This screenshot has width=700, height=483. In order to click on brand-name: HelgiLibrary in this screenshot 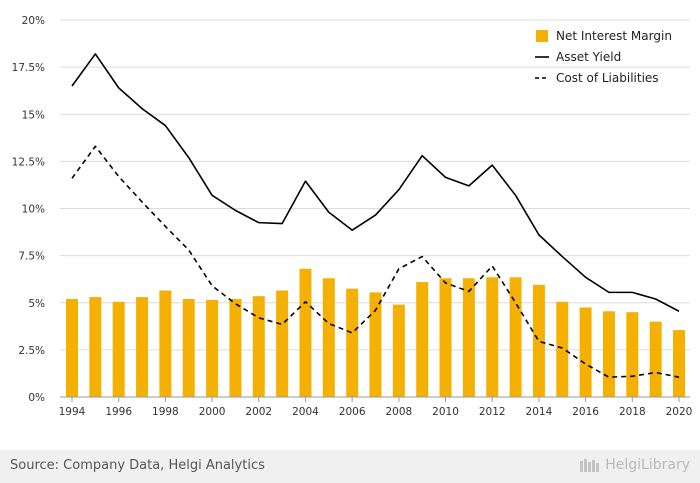, I will do `click(647, 465)`.